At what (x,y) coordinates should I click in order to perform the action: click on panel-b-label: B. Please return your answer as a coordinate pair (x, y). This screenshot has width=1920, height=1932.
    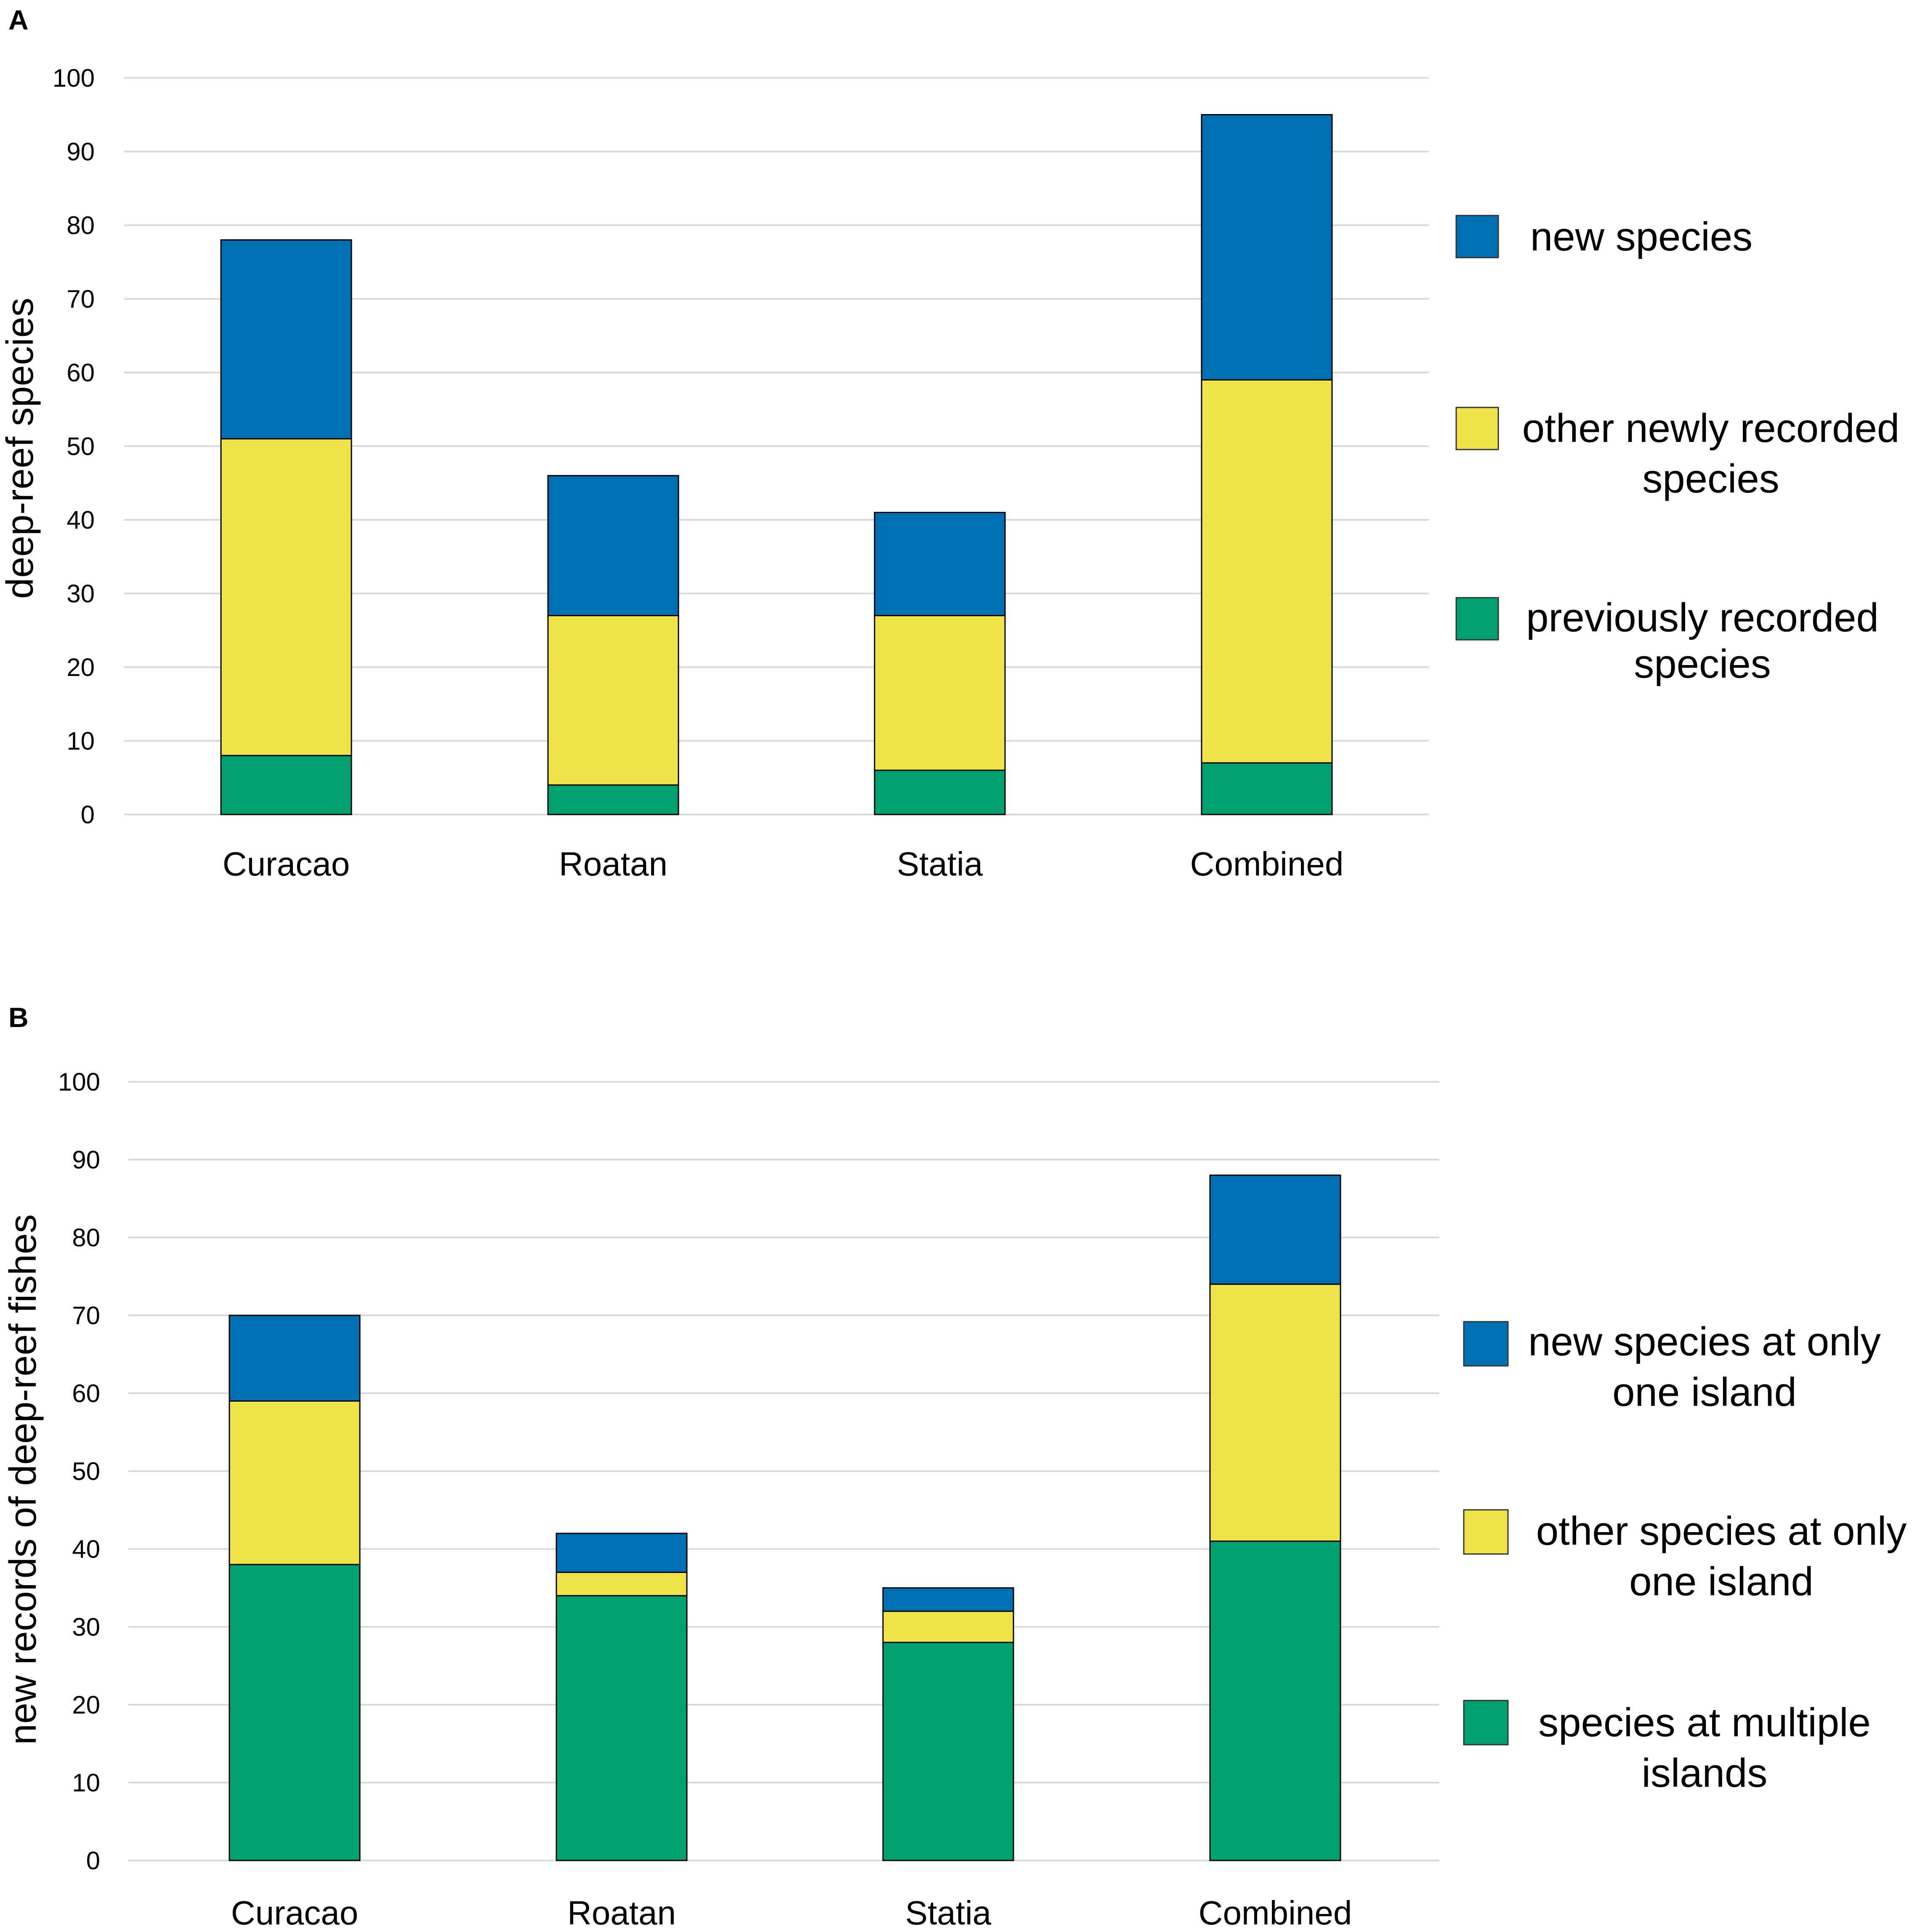
    Looking at the image, I should click on (18, 1018).